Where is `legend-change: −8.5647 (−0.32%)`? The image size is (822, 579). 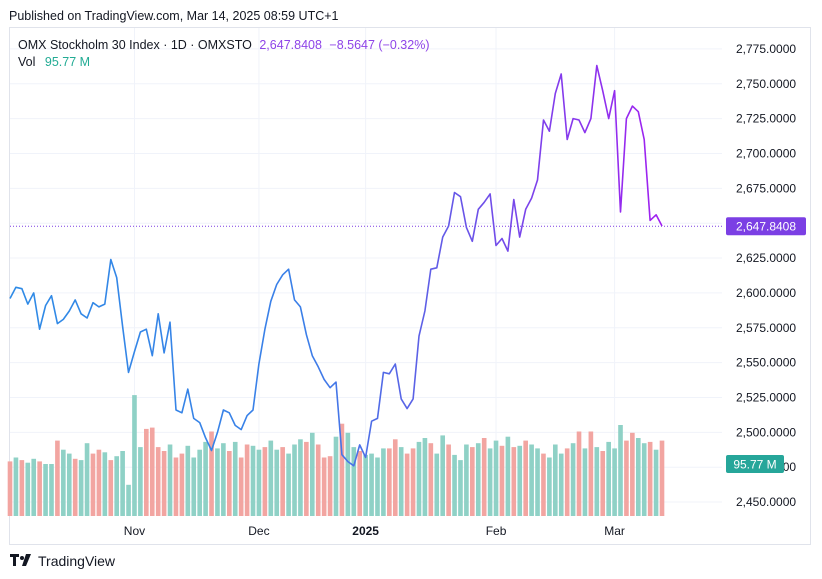
legend-change: −8.5647 (−0.32%) is located at coordinates (379, 45).